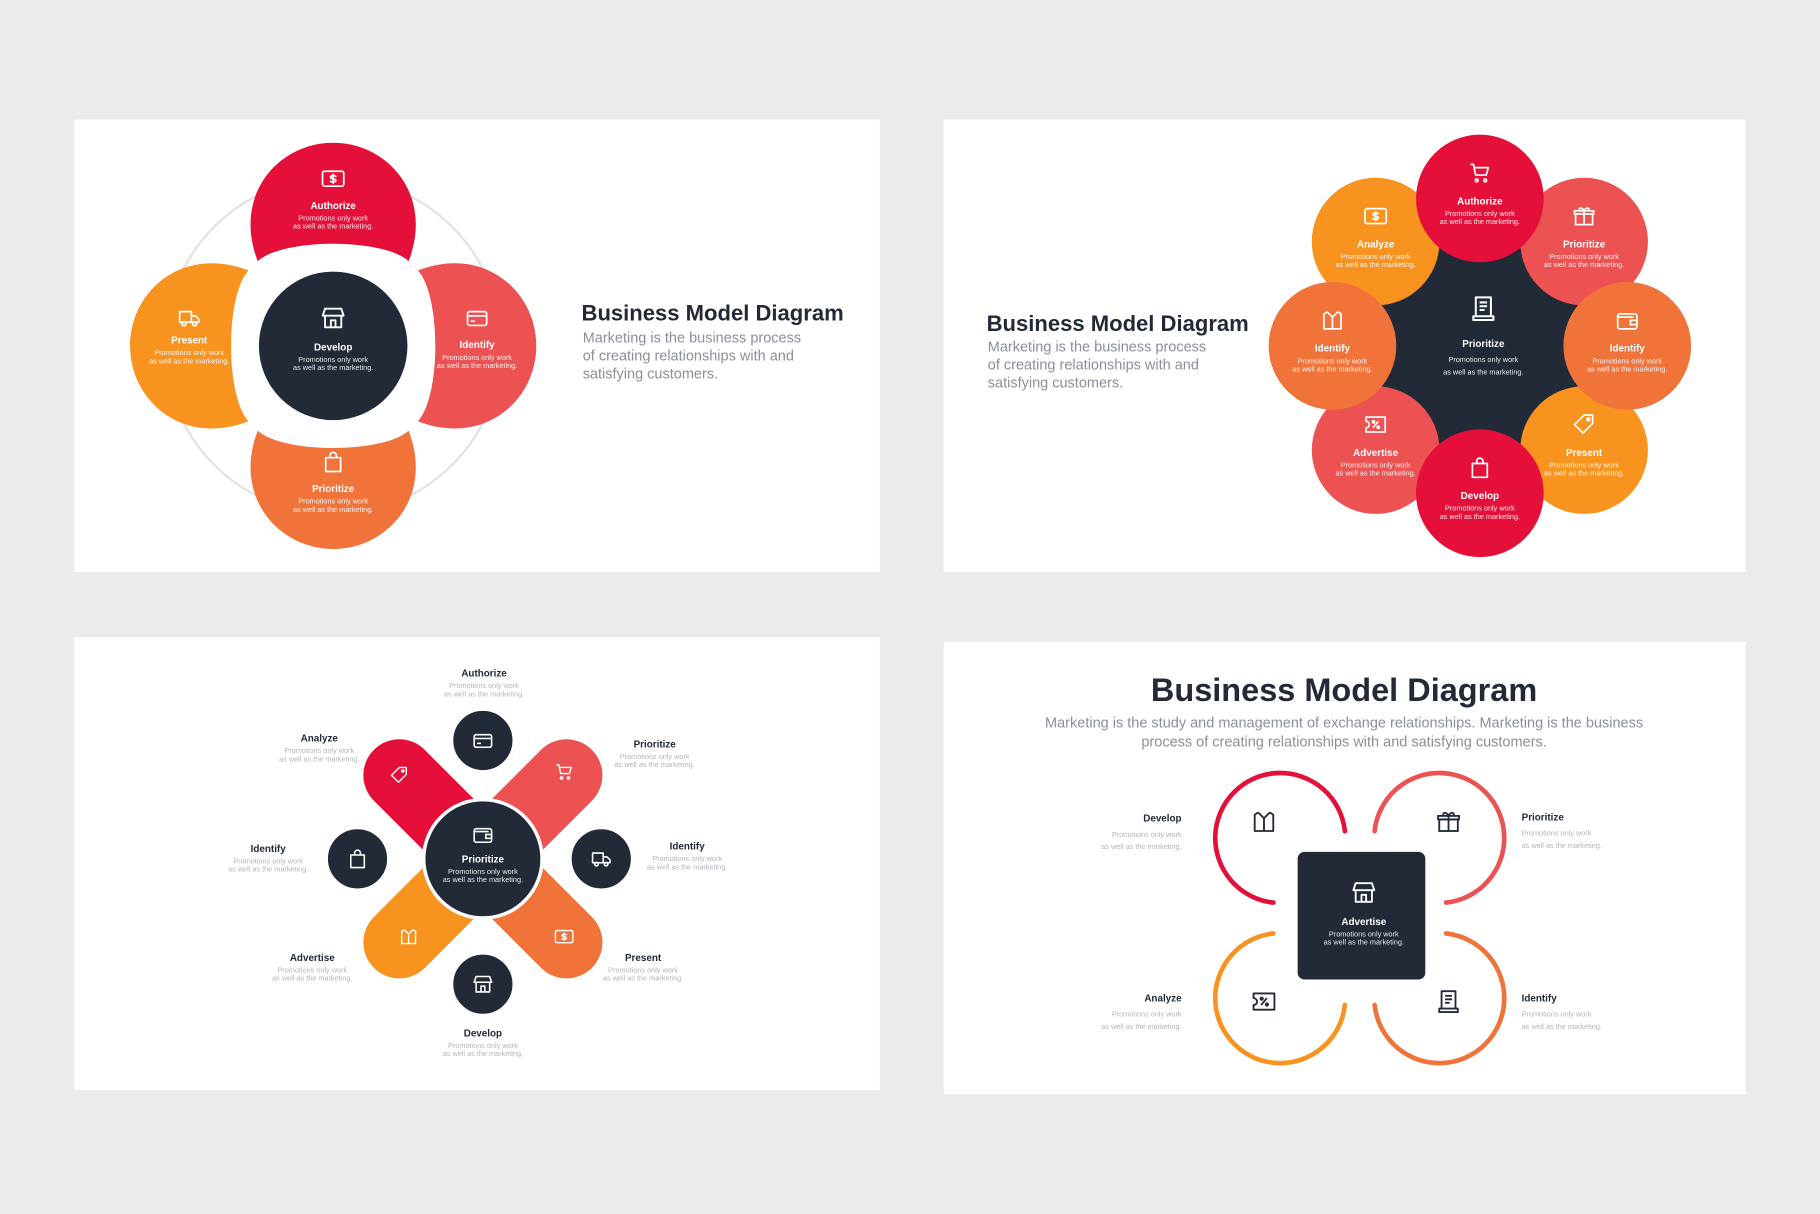  What do you see at coordinates (688, 356) in the screenshot?
I see `panel-description: of creating relationships with and` at bounding box center [688, 356].